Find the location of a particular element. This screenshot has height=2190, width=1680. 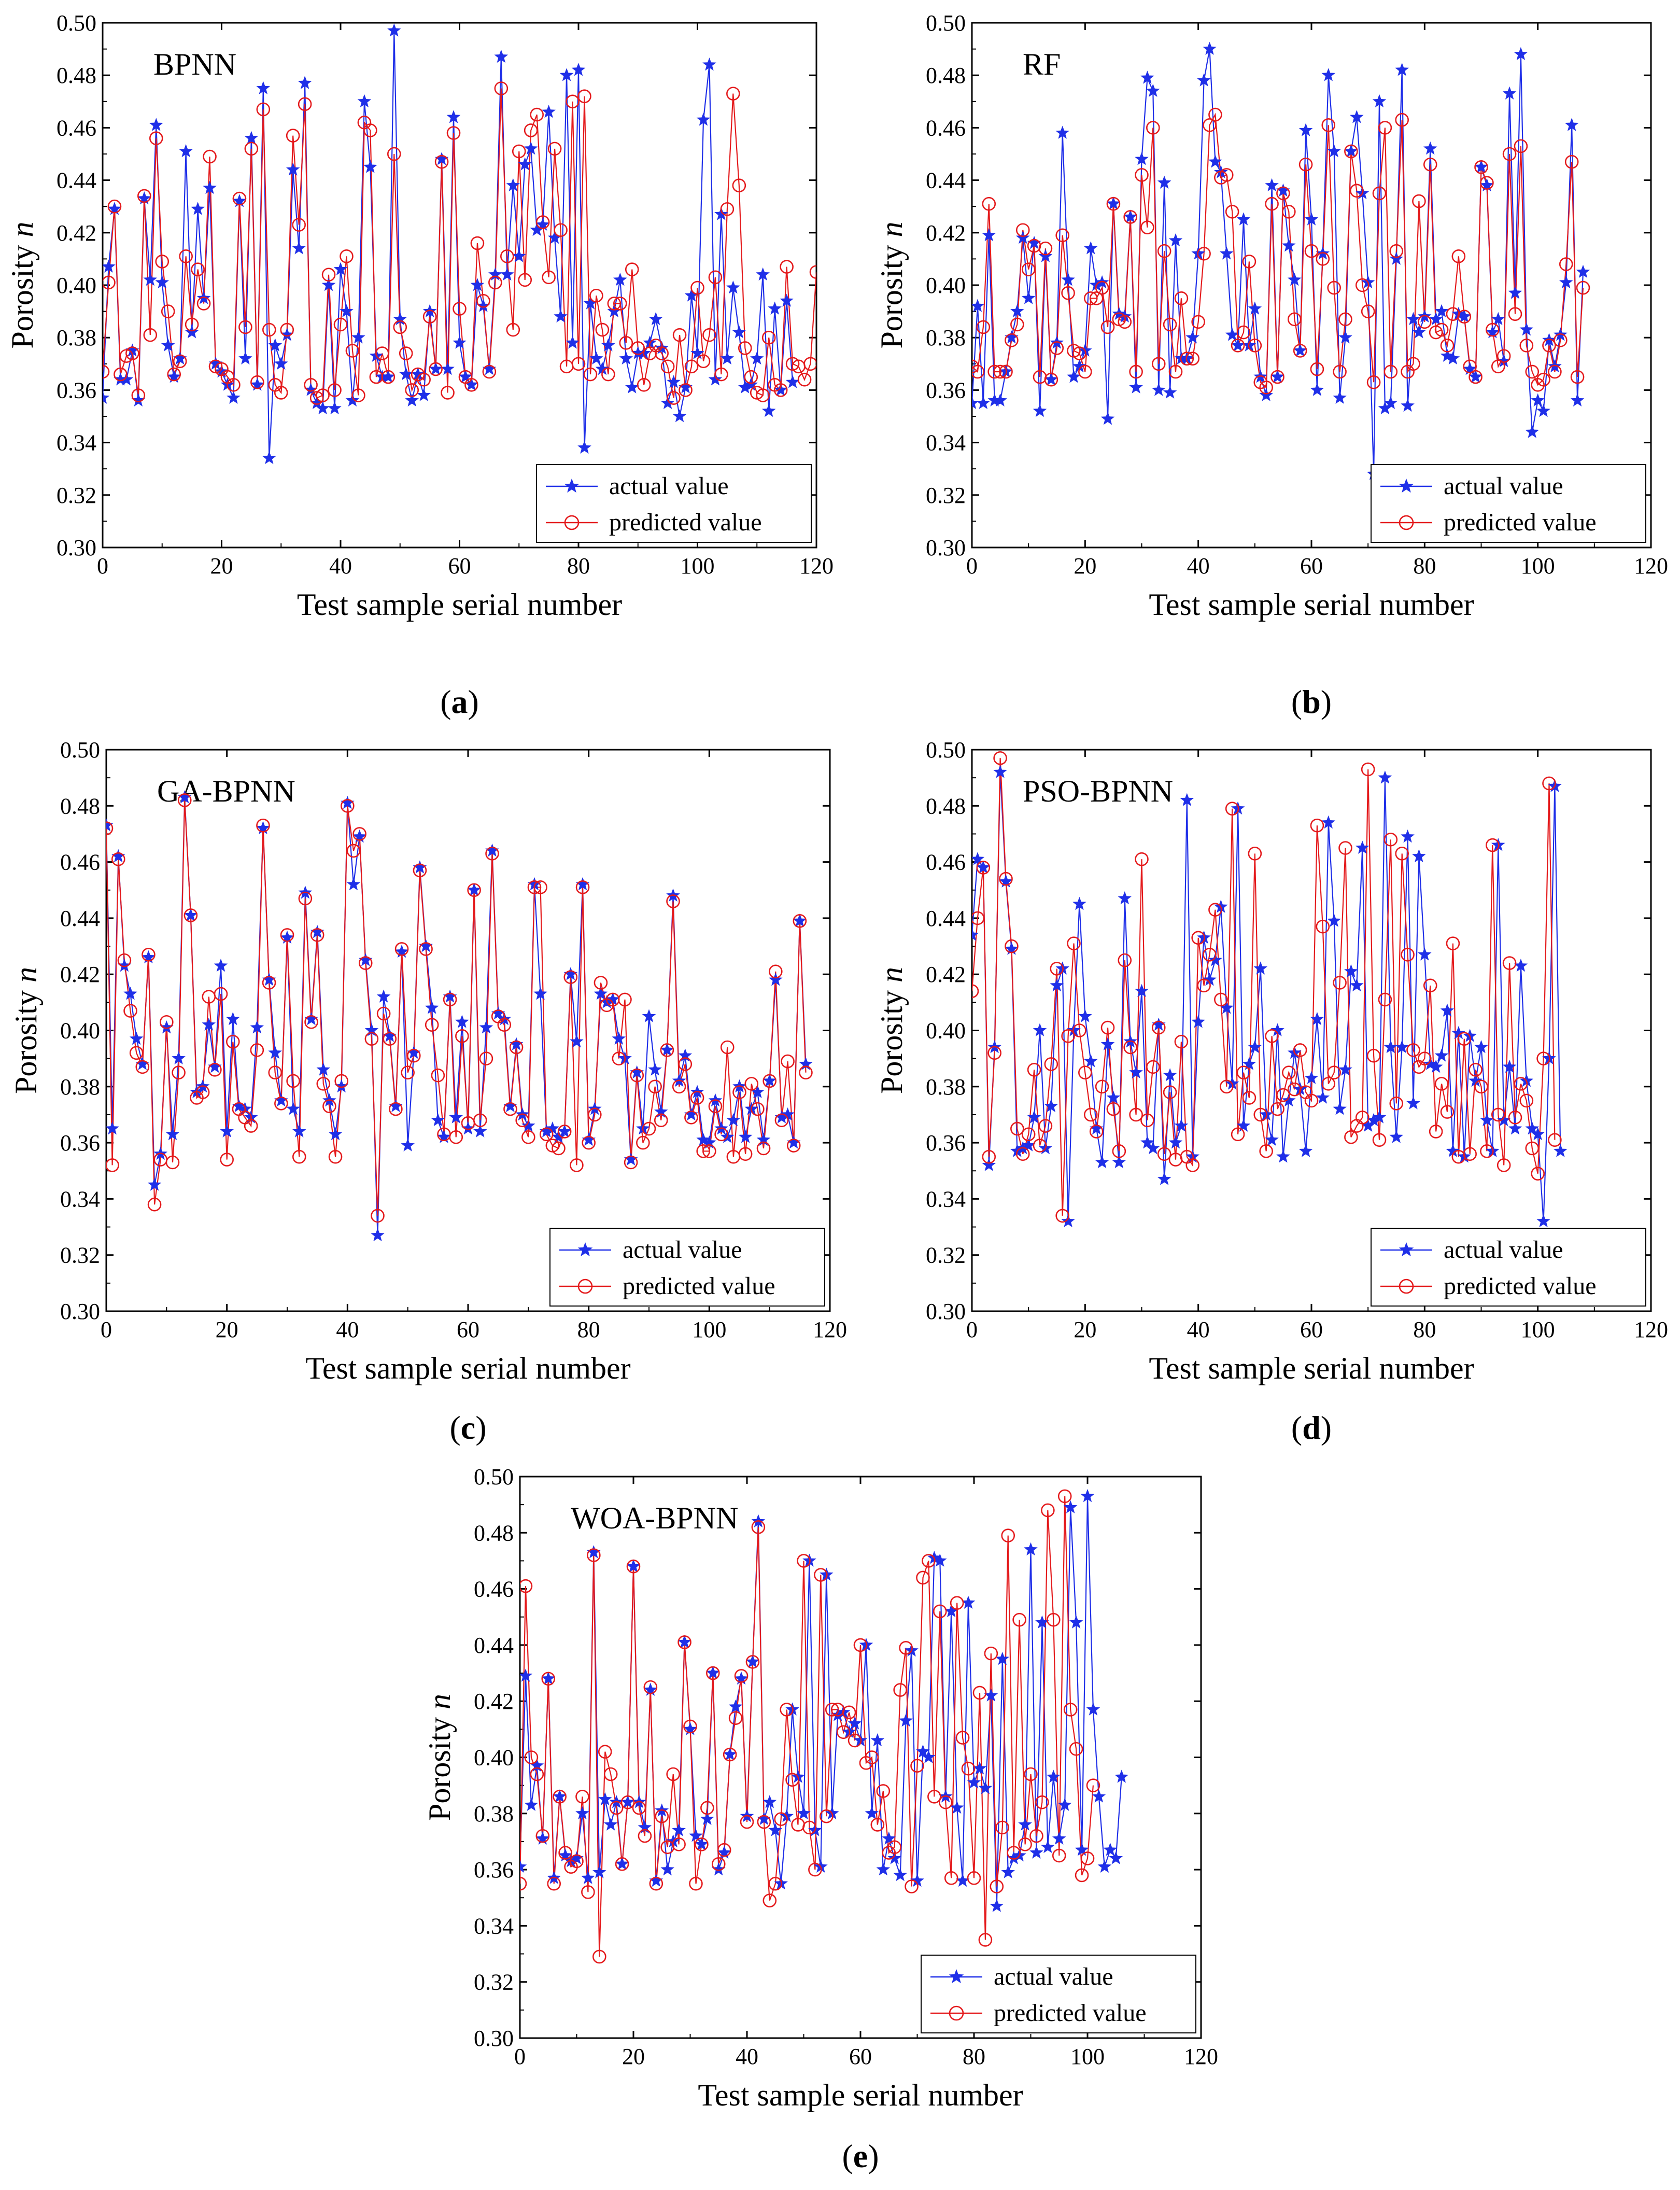

y-tick-label: 0.38 is located at coordinates (946, 337).